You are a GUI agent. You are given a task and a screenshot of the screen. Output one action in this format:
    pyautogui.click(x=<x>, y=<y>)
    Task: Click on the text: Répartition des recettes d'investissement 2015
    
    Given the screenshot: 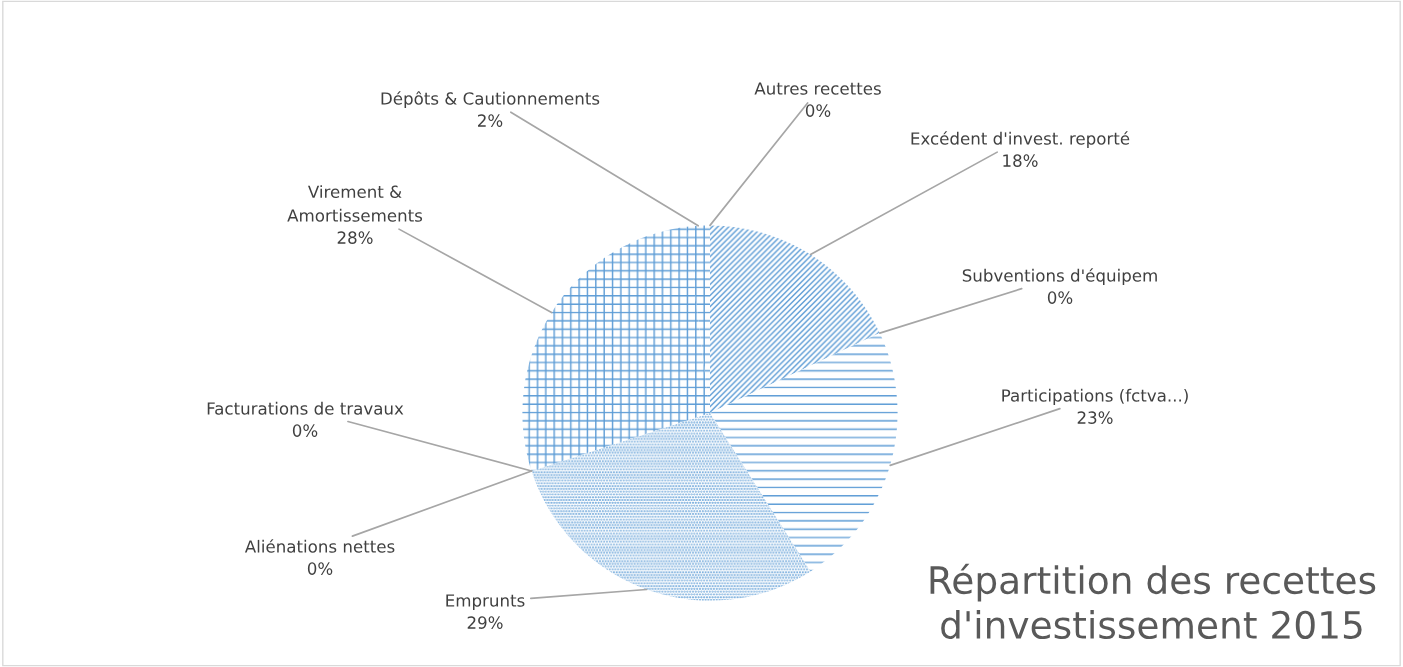 What is the action you would take?
    pyautogui.click(x=1153, y=601)
    